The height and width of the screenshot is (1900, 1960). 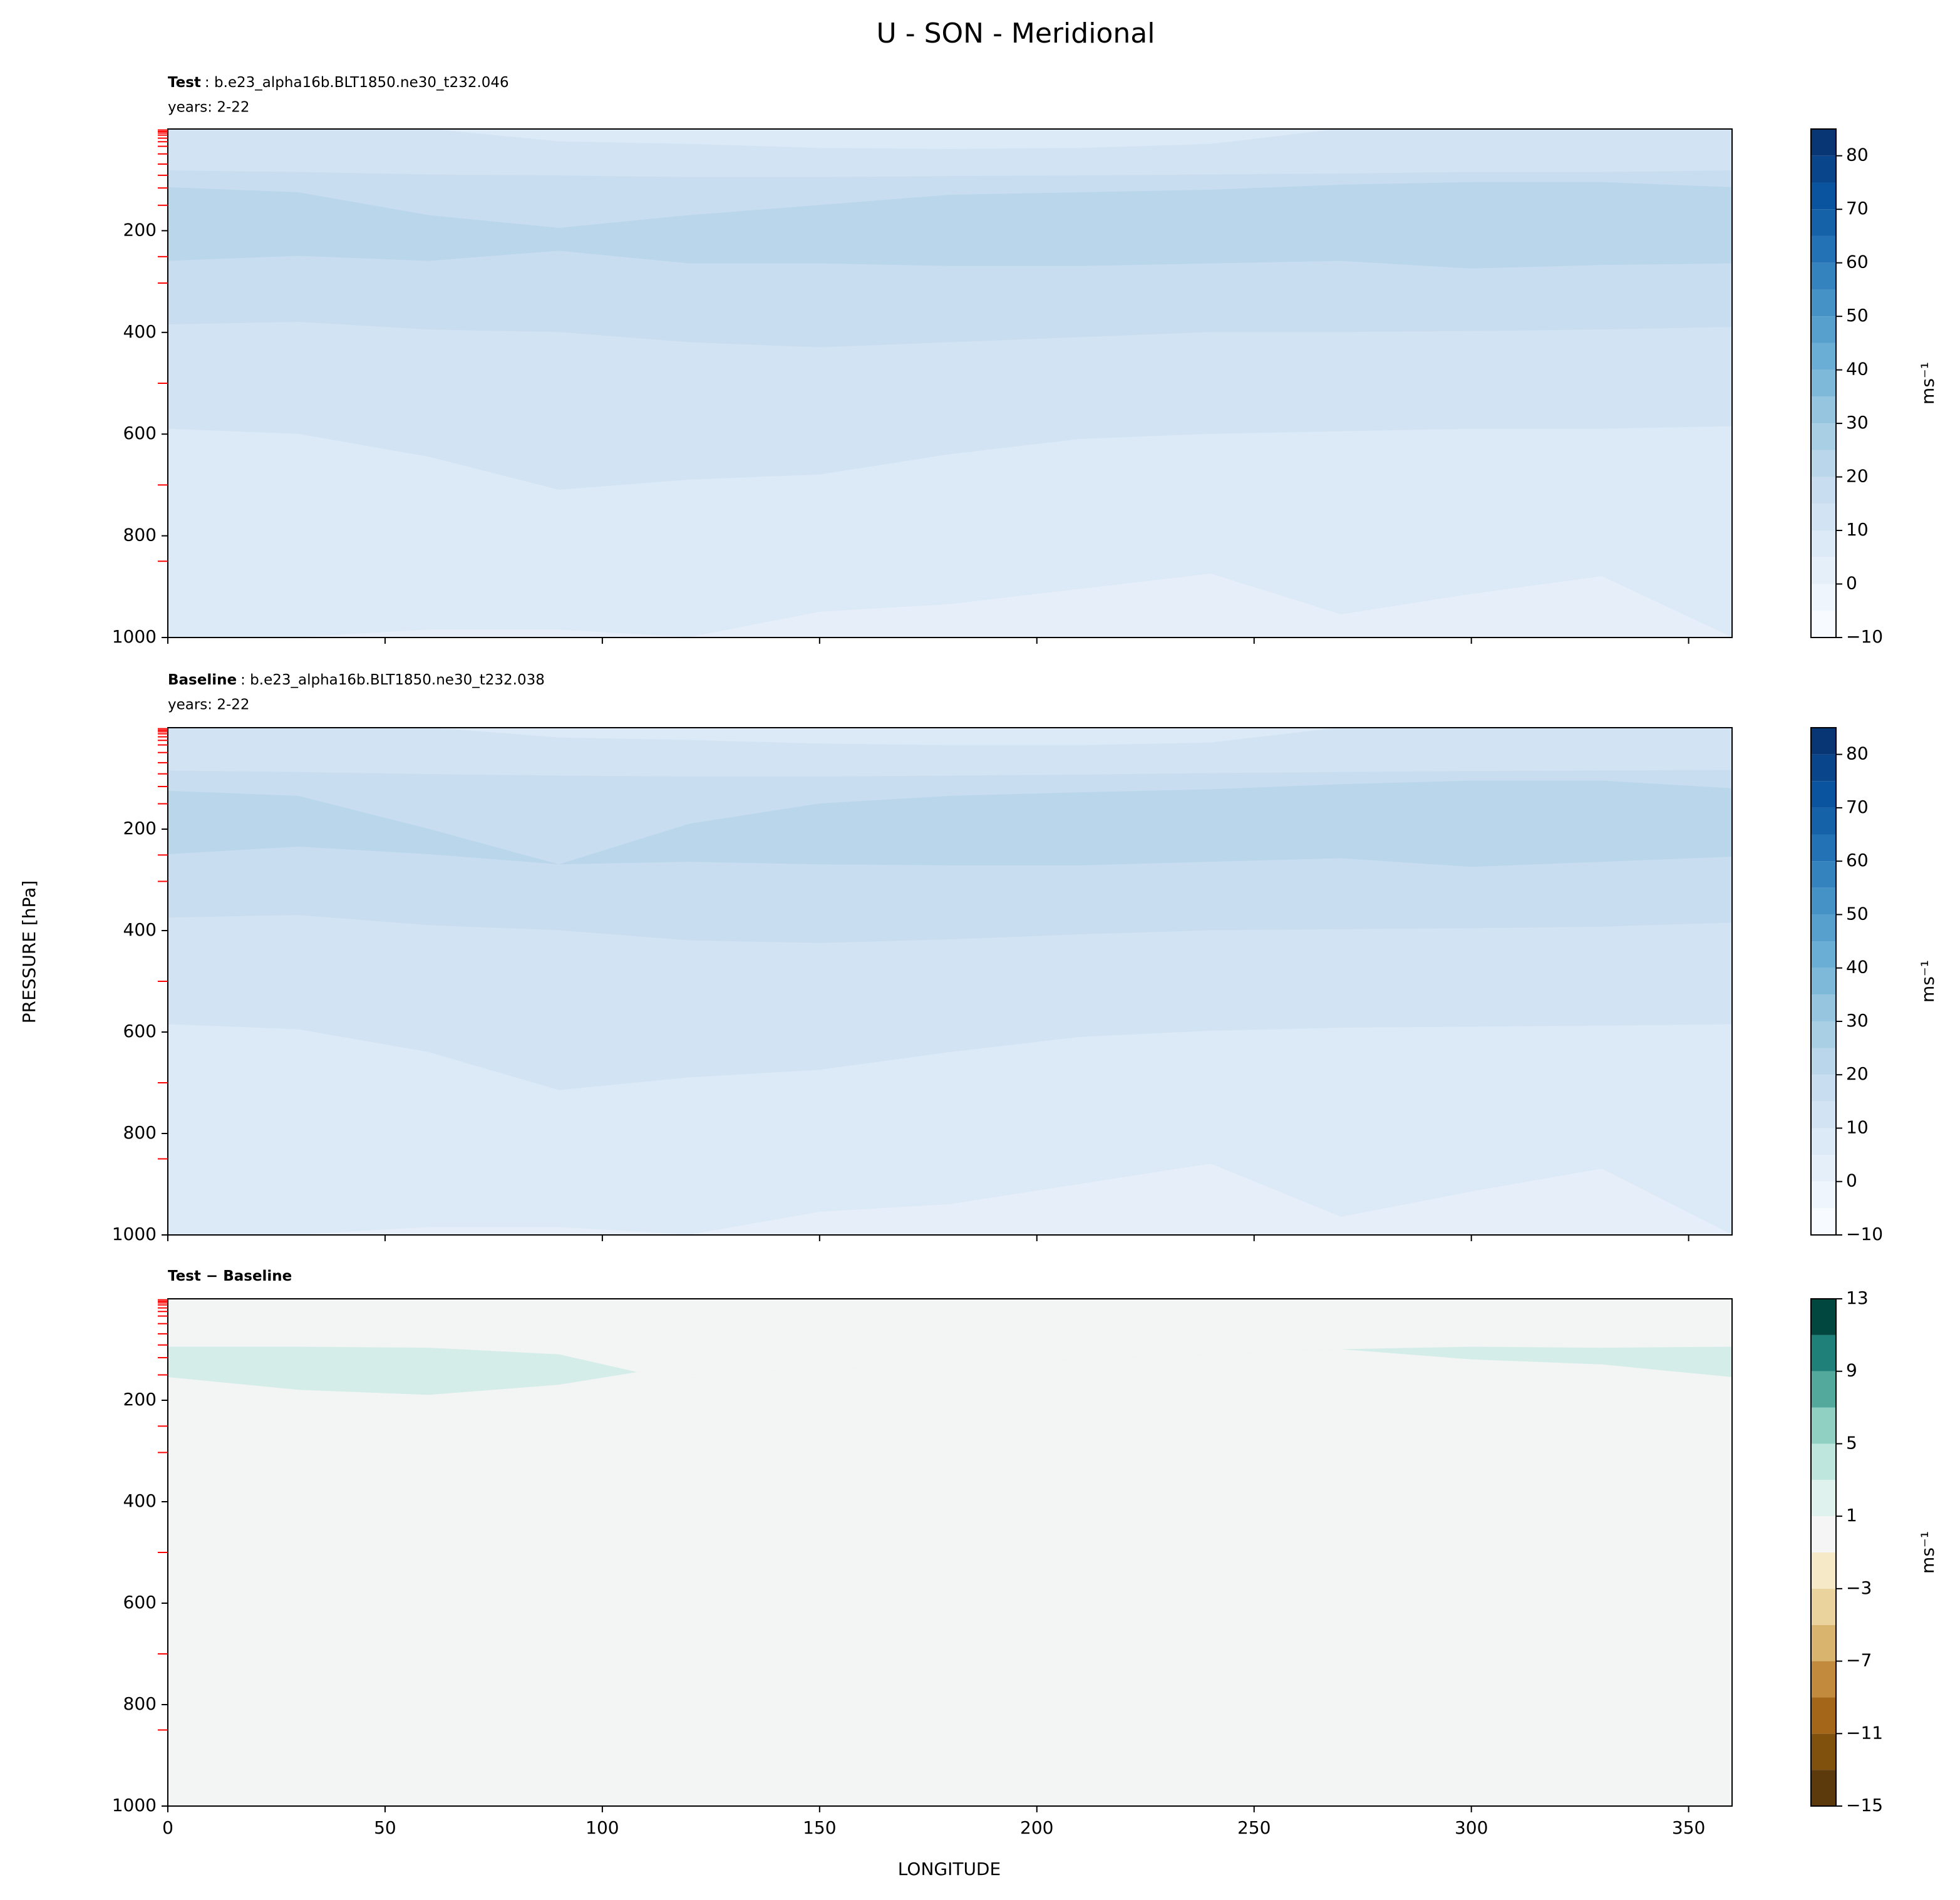 What do you see at coordinates (1471, 1827) in the screenshot?
I see `x-tick-label: 300` at bounding box center [1471, 1827].